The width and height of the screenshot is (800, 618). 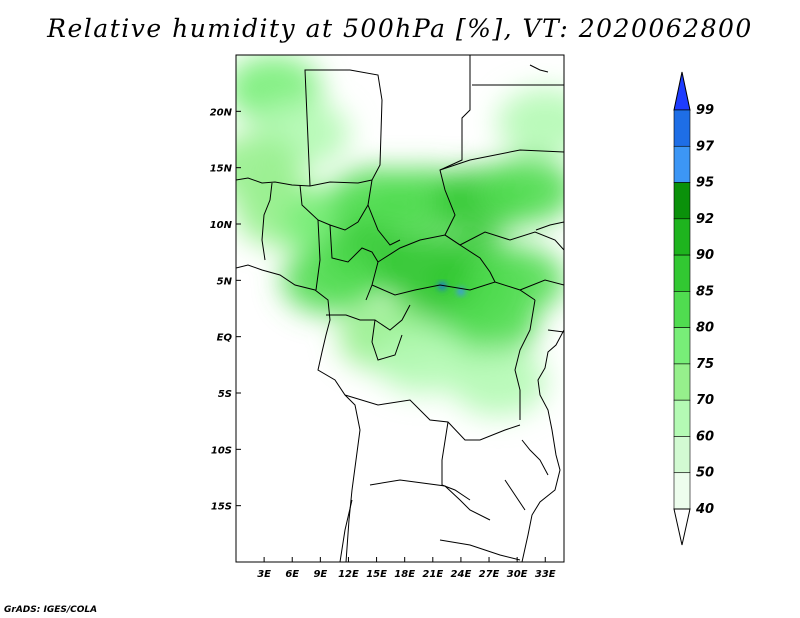 What do you see at coordinates (225, 394) in the screenshot?
I see `lat-tick-label: 5S` at bounding box center [225, 394].